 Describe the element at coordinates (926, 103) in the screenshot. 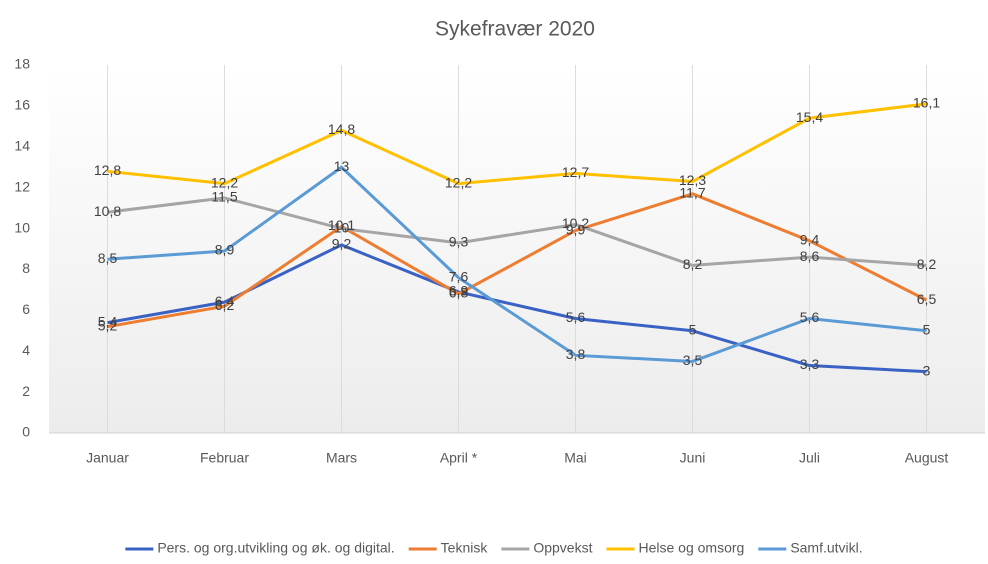

I see `data-label: 16,1` at that location.